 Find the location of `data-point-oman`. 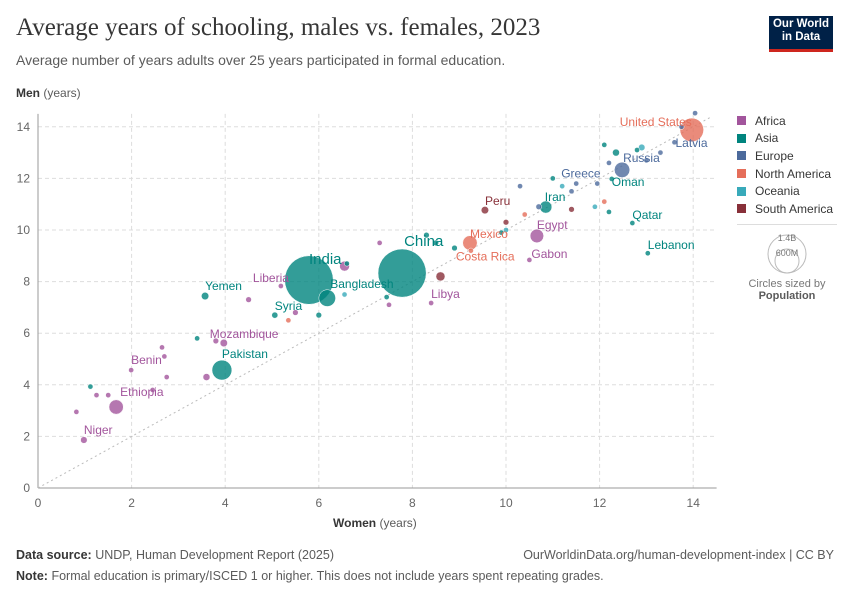

data-point-oman is located at coordinates (611, 179).